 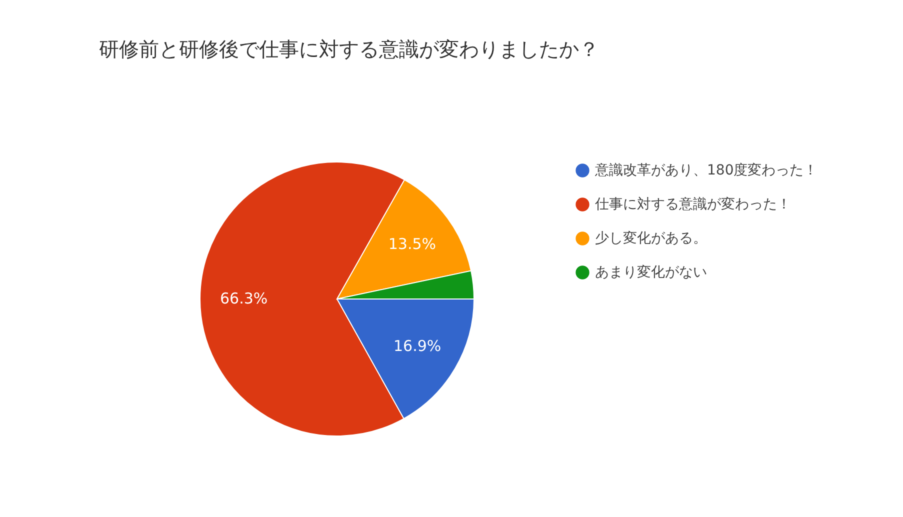 I want to click on chart-title: 研修前と研修後で仕事に対する意識が変わりましたか？, so click(x=349, y=49).